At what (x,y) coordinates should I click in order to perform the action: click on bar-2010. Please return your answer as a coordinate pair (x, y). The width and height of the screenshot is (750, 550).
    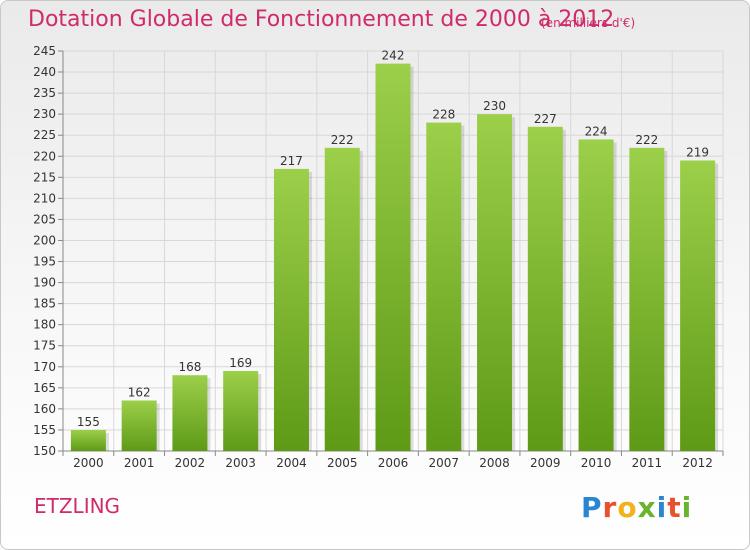
    Looking at the image, I should click on (596, 295).